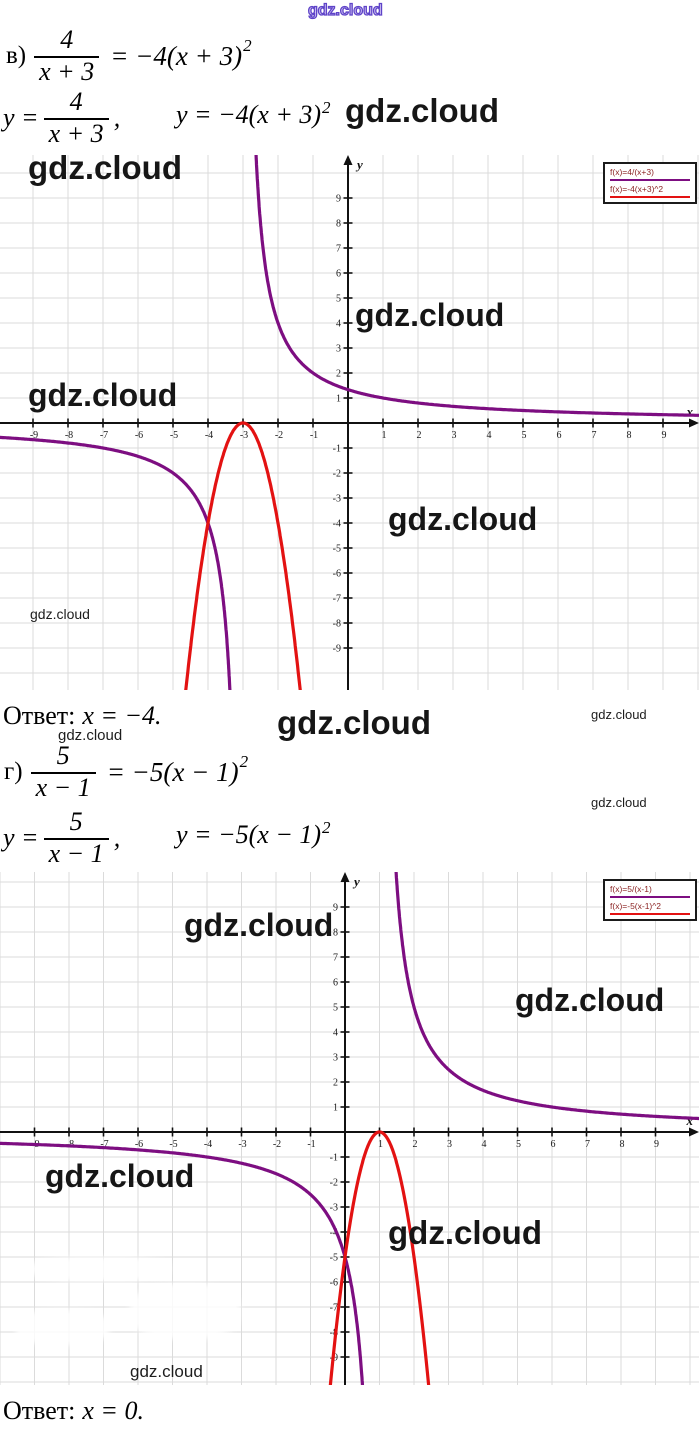 This screenshot has width=699, height=1431. Describe the element at coordinates (334, 1283) in the screenshot. I see `y-tick-label: -6` at that location.